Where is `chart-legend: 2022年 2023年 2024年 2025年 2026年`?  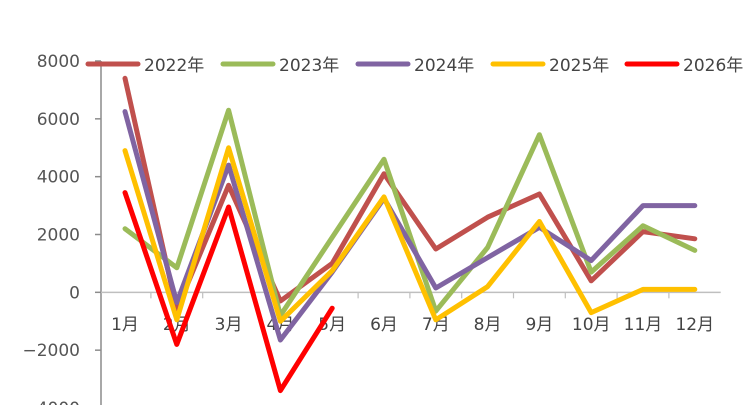
chart-legend: 2022年 2023年 2024年 2025年 2026年 is located at coordinates (414, 66).